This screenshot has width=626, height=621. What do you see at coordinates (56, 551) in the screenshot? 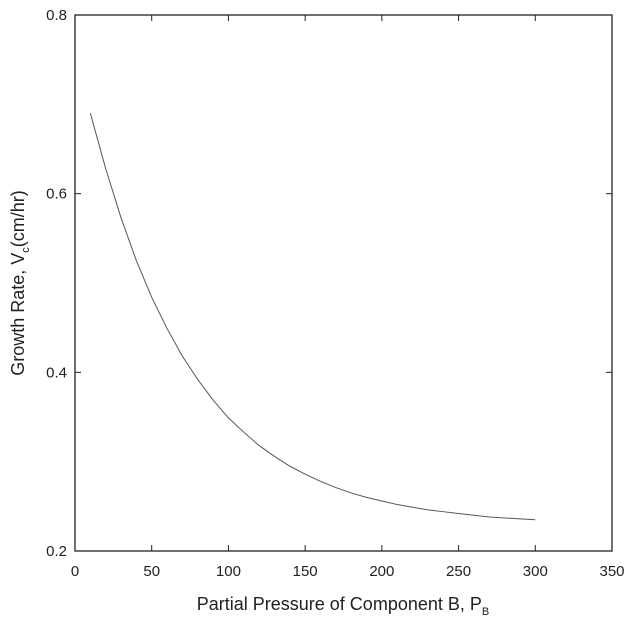
I see `y-tick-label: 0.2` at bounding box center [56, 551].